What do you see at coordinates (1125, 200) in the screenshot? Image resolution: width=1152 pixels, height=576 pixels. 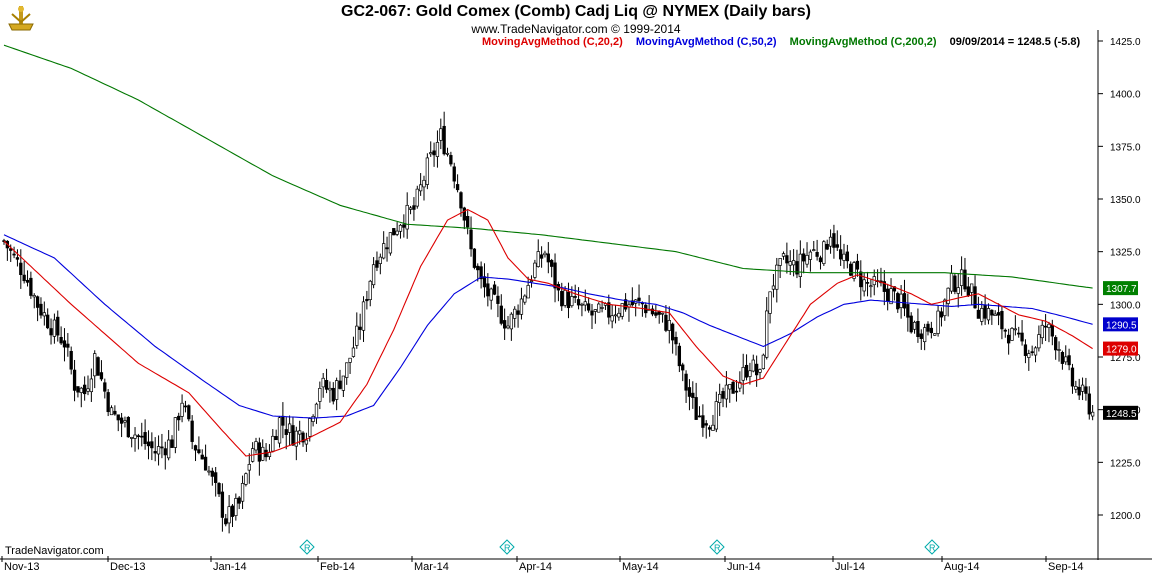 I see `y-tick-label: 1350.0` at bounding box center [1125, 200].